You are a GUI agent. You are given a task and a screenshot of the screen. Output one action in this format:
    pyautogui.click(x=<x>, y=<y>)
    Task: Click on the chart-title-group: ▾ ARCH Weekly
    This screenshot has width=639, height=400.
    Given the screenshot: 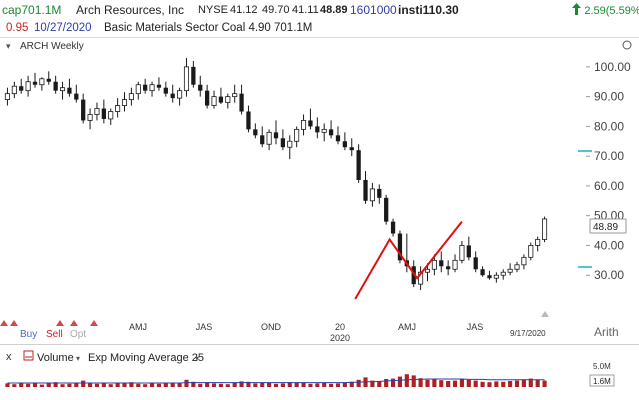 What is the action you would take?
    pyautogui.click(x=45, y=46)
    